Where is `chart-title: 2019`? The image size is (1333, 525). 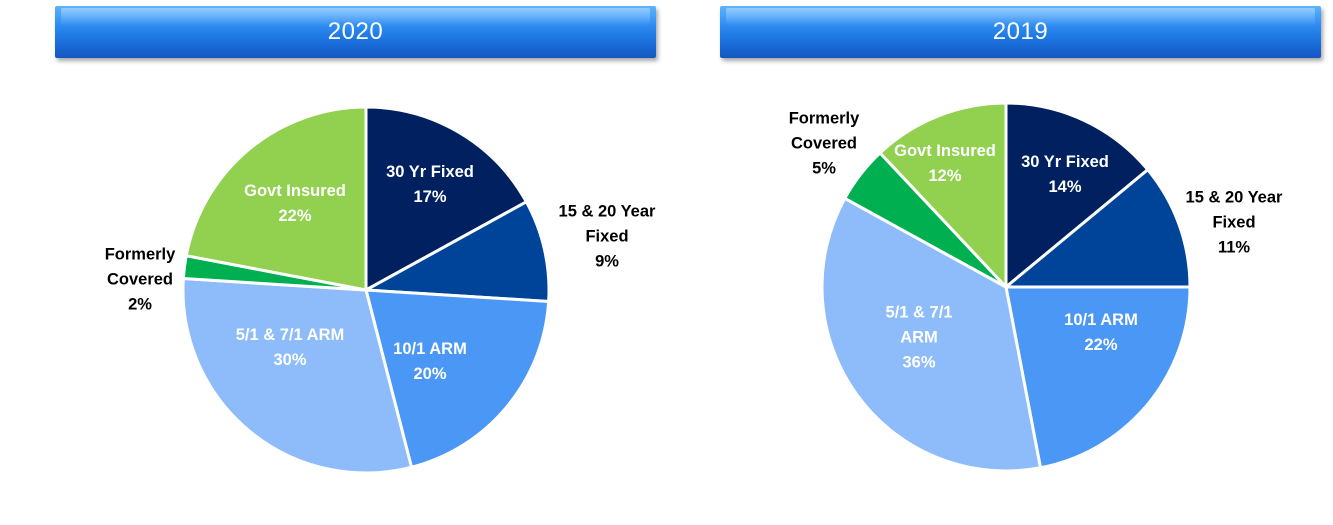 chart-title: 2019 is located at coordinates (1020, 31).